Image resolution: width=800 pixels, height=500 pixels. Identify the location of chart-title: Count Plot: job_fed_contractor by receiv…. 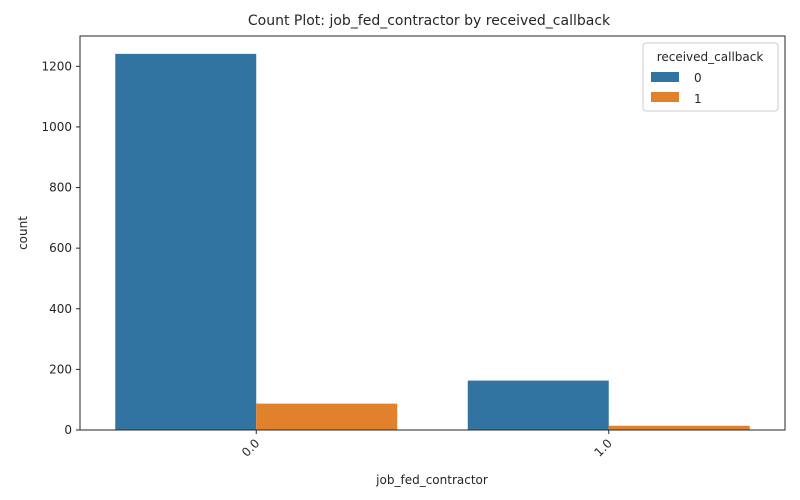
(429, 21).